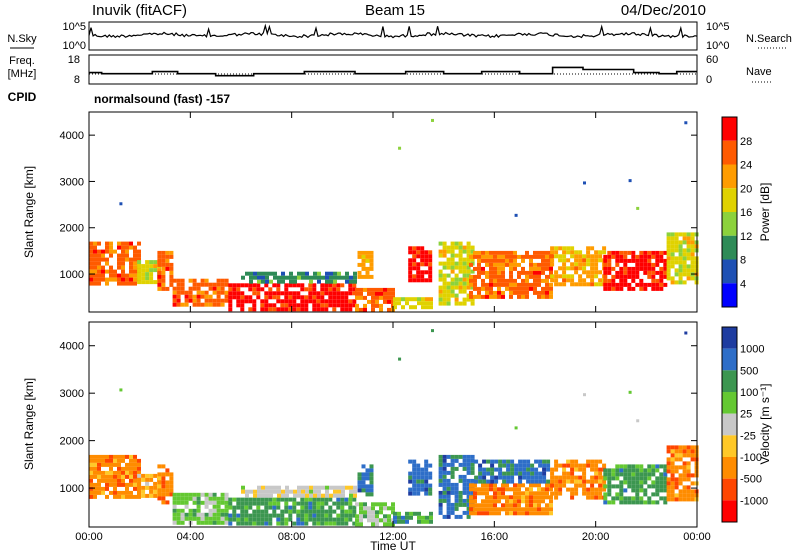 This screenshot has height=554, width=800. I want to click on date-title: 04/Dec/2010, so click(663, 10).